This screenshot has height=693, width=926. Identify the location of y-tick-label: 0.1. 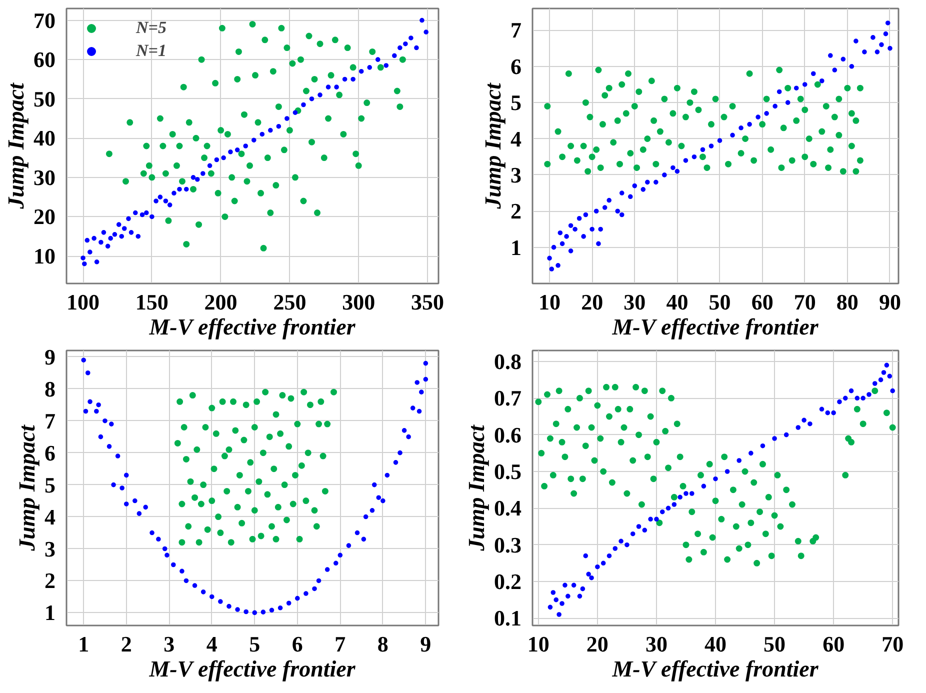
(508, 618).